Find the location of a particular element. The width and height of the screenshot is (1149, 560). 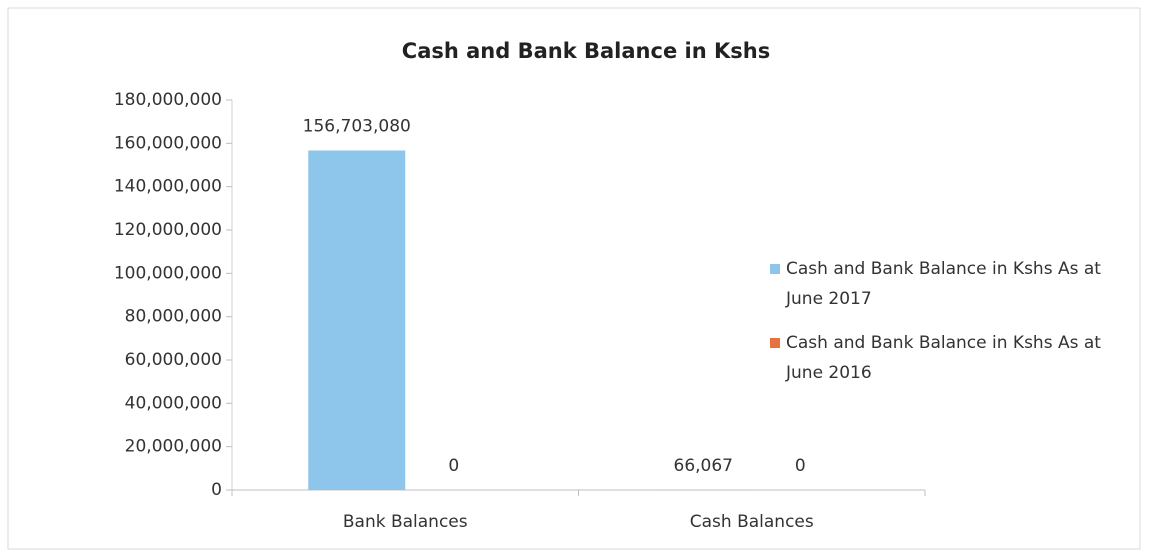

y-tick-label: 140,000,000 is located at coordinates (168, 187).